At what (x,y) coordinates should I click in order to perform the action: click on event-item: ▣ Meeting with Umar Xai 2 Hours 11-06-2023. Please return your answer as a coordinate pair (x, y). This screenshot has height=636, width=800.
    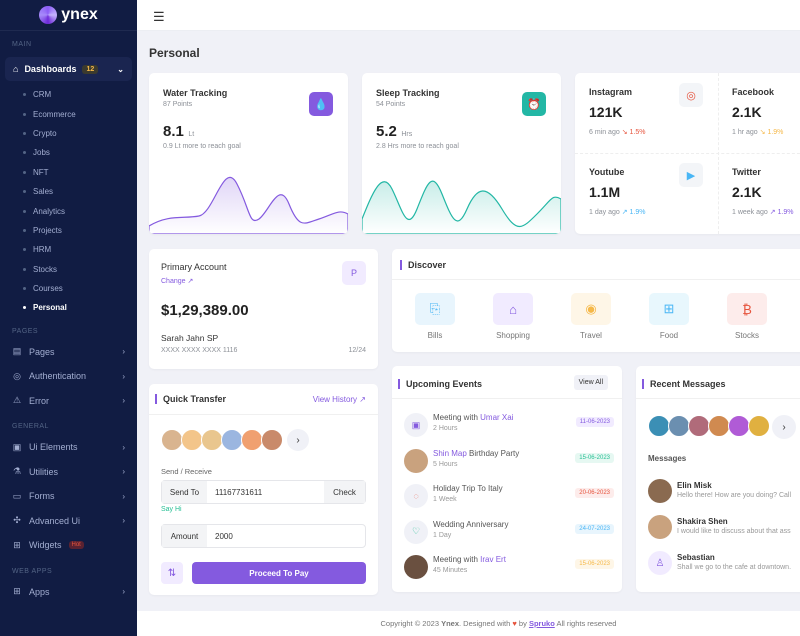
    Looking at the image, I should click on (509, 430).